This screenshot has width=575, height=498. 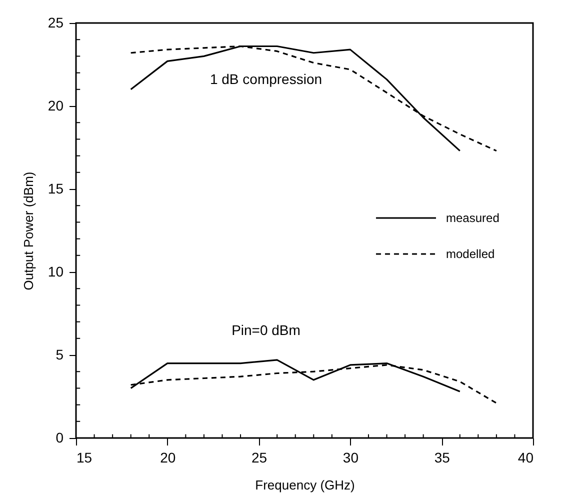 I want to click on y-tick-label: 25, so click(x=56, y=22).